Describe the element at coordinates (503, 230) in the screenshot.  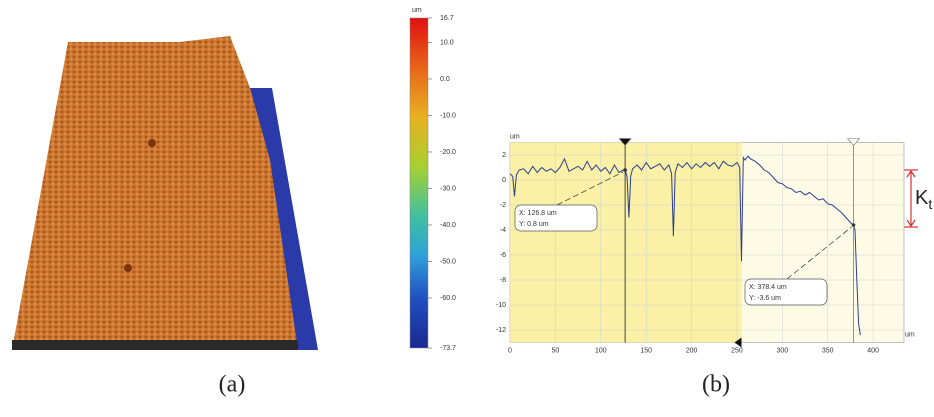
I see `y-tick-label: -4` at that location.